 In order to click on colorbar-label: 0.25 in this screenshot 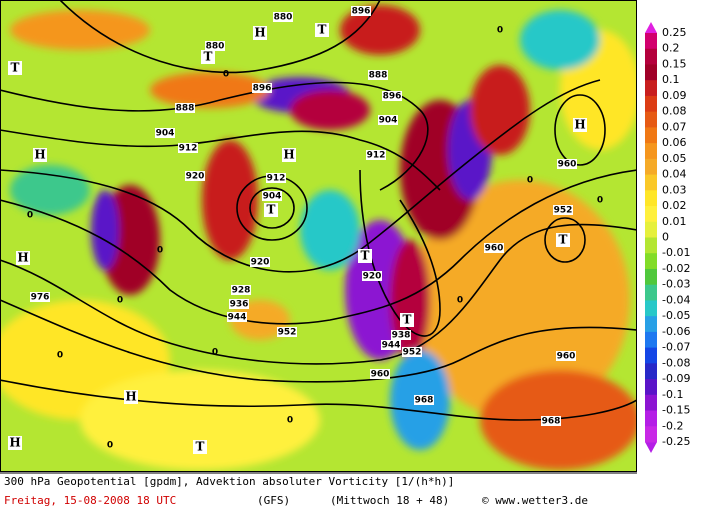, I will do `click(674, 32)`.